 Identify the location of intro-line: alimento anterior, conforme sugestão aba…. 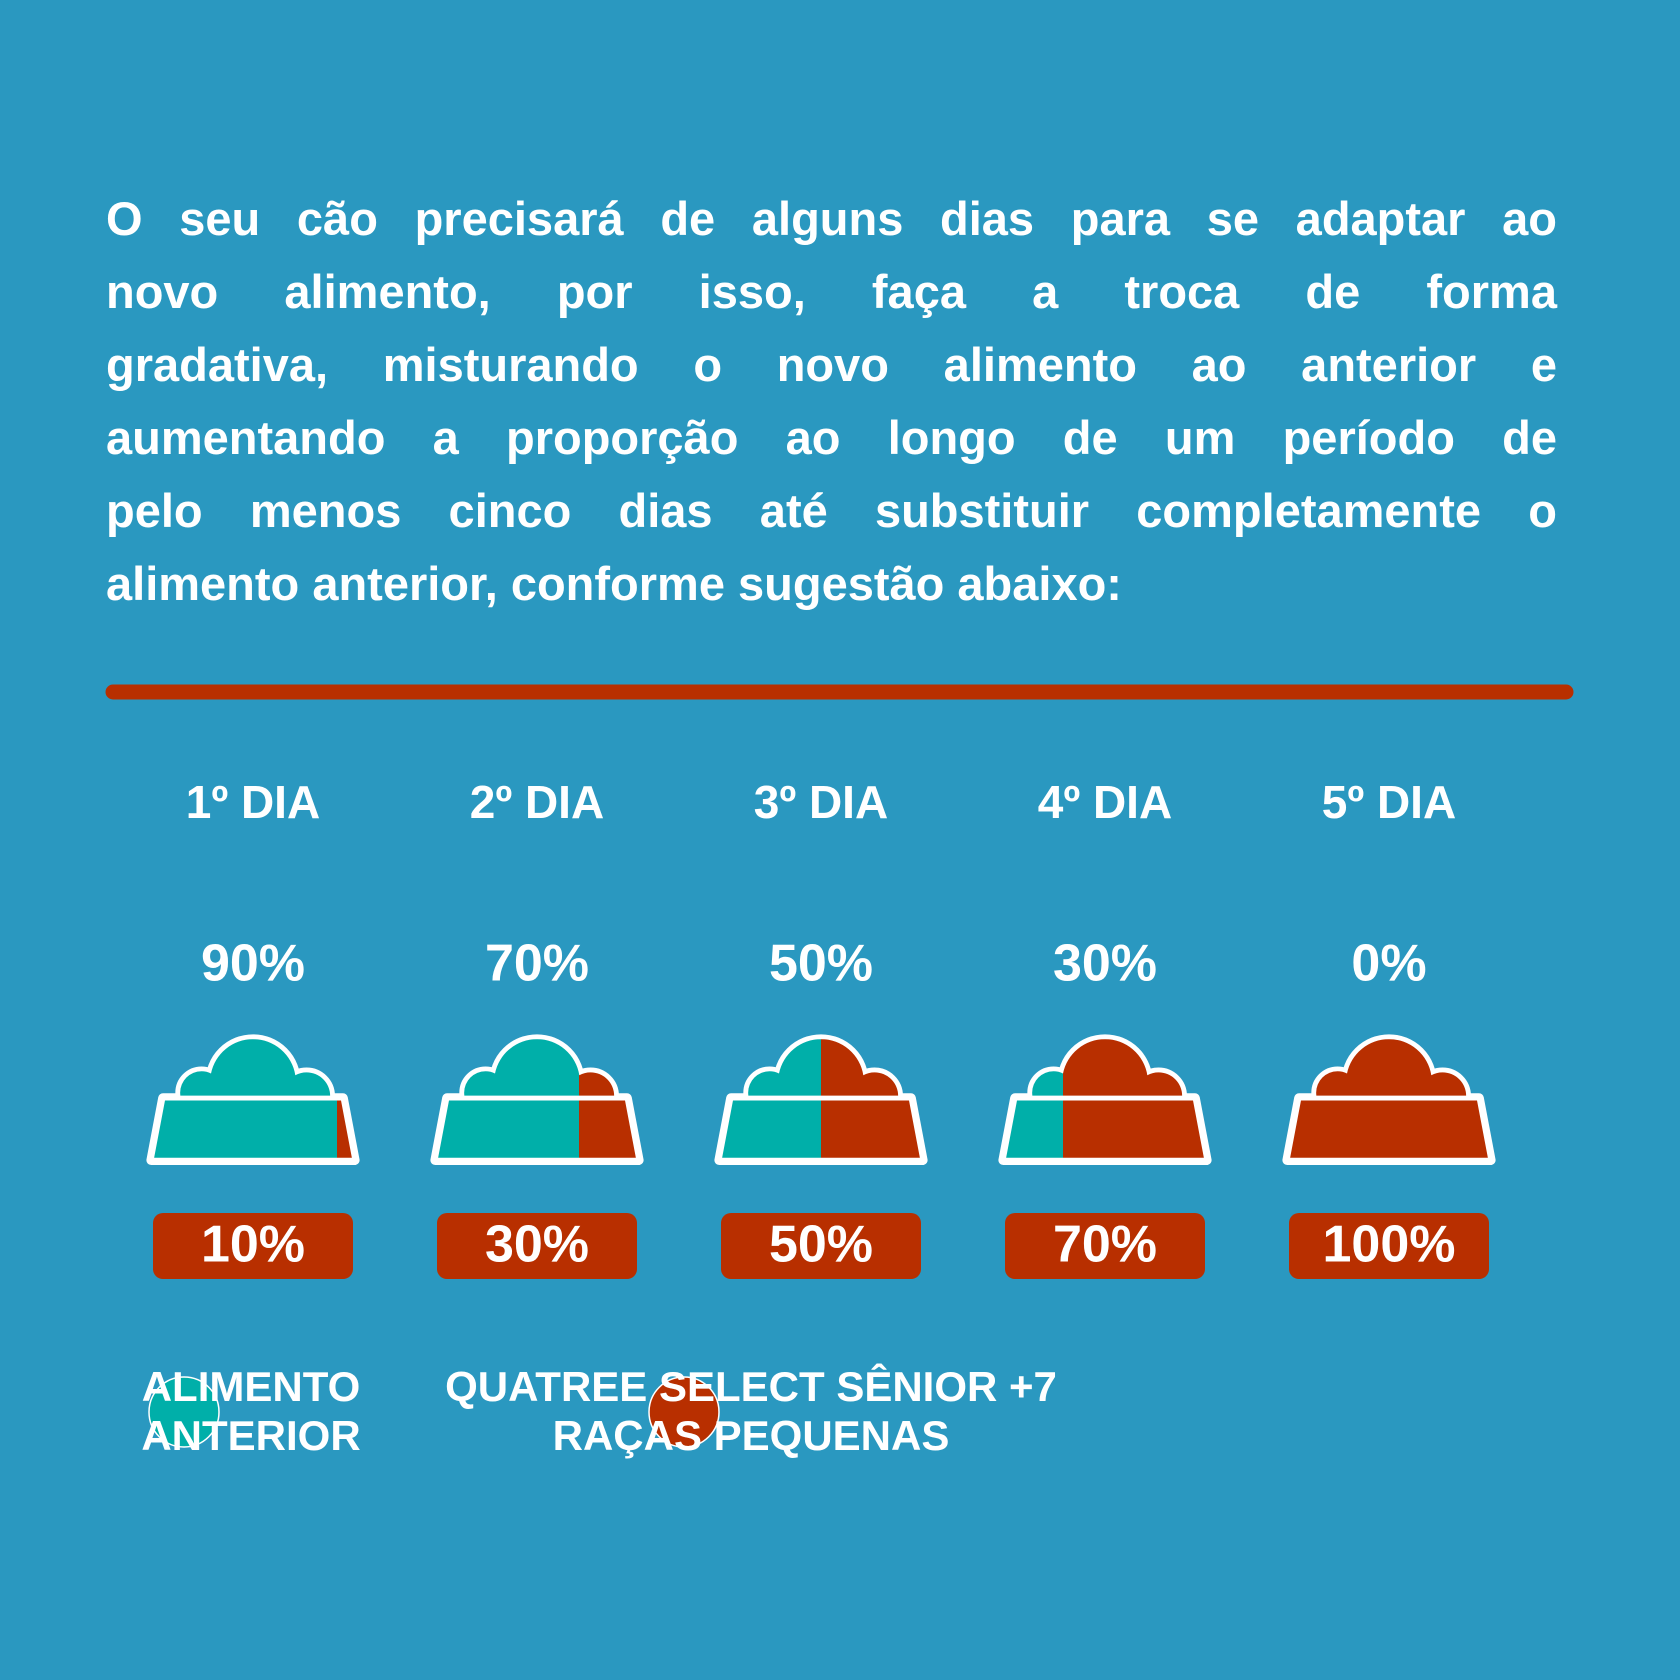
(614, 583).